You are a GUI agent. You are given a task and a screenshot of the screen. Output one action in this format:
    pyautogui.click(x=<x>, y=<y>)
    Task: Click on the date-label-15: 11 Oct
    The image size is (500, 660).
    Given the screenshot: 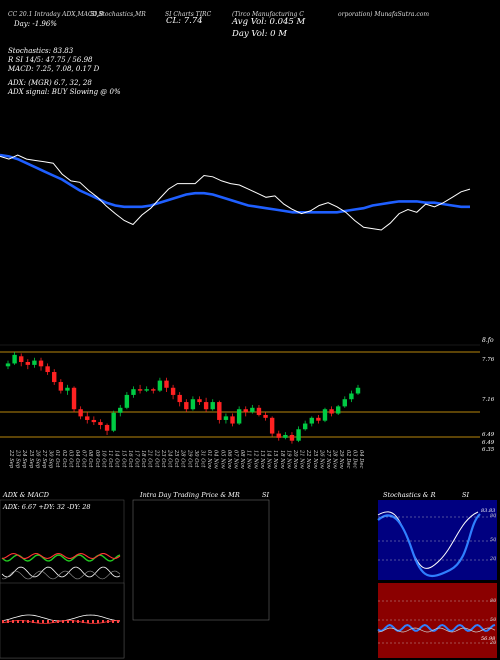 What is the action you would take?
    pyautogui.click(x=110, y=459)
    